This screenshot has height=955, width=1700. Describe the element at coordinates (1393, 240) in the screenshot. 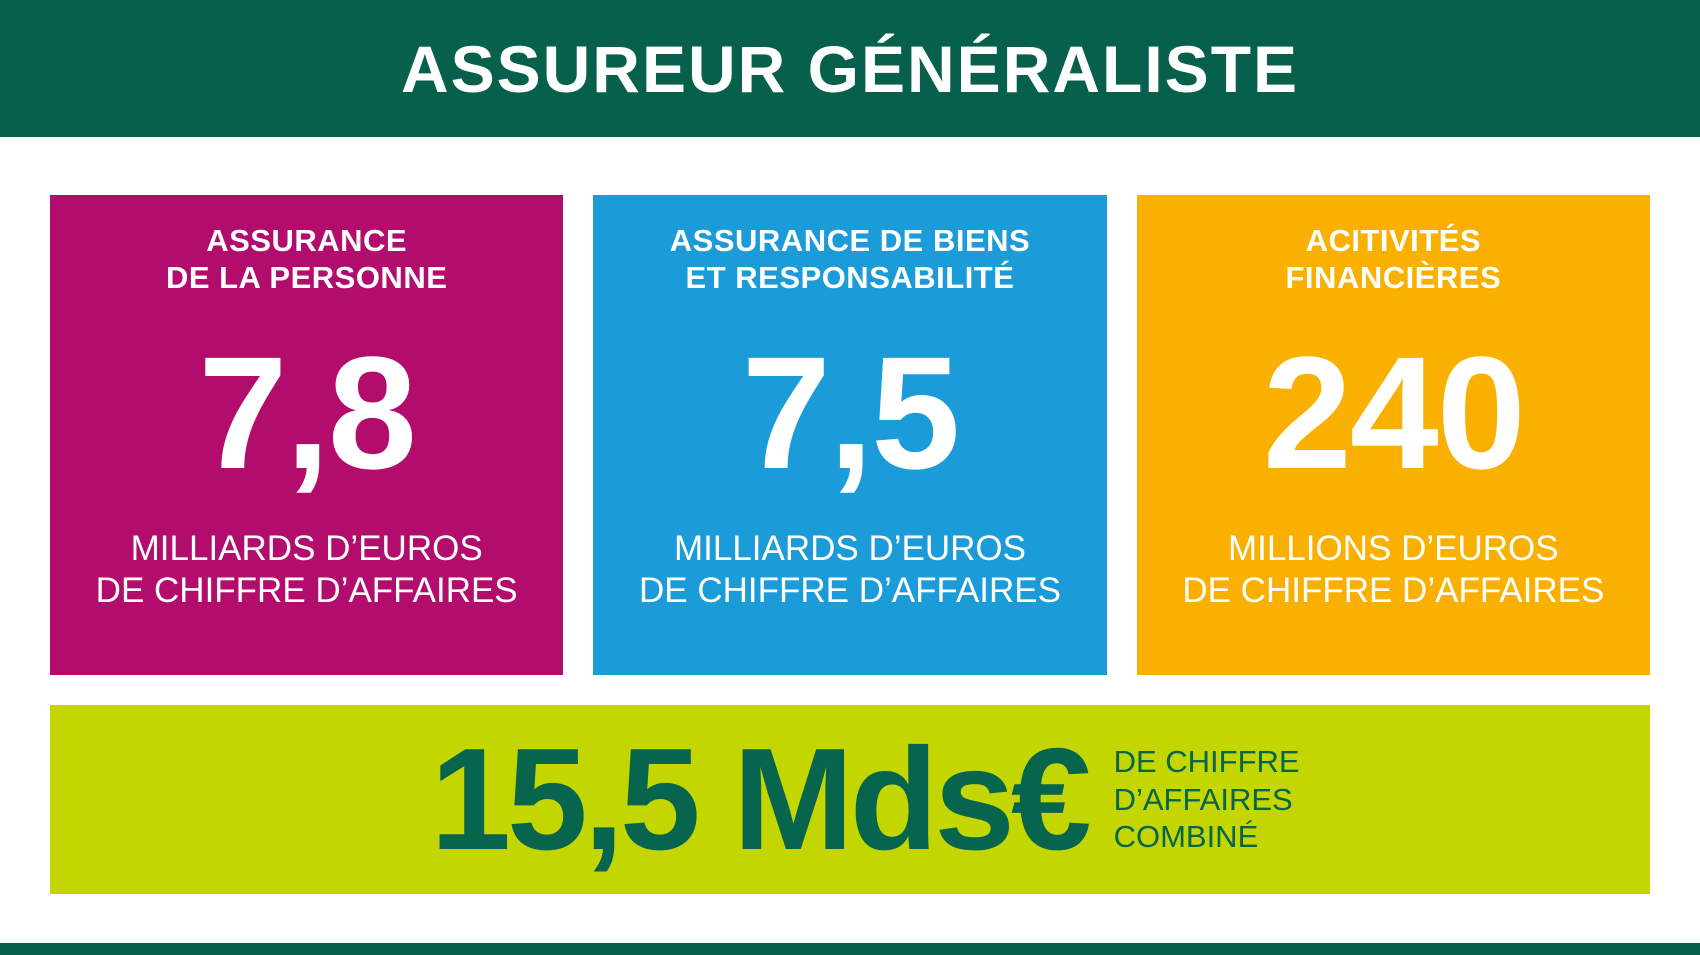

I see `card-title-line: ACITIVITÉS` at that location.